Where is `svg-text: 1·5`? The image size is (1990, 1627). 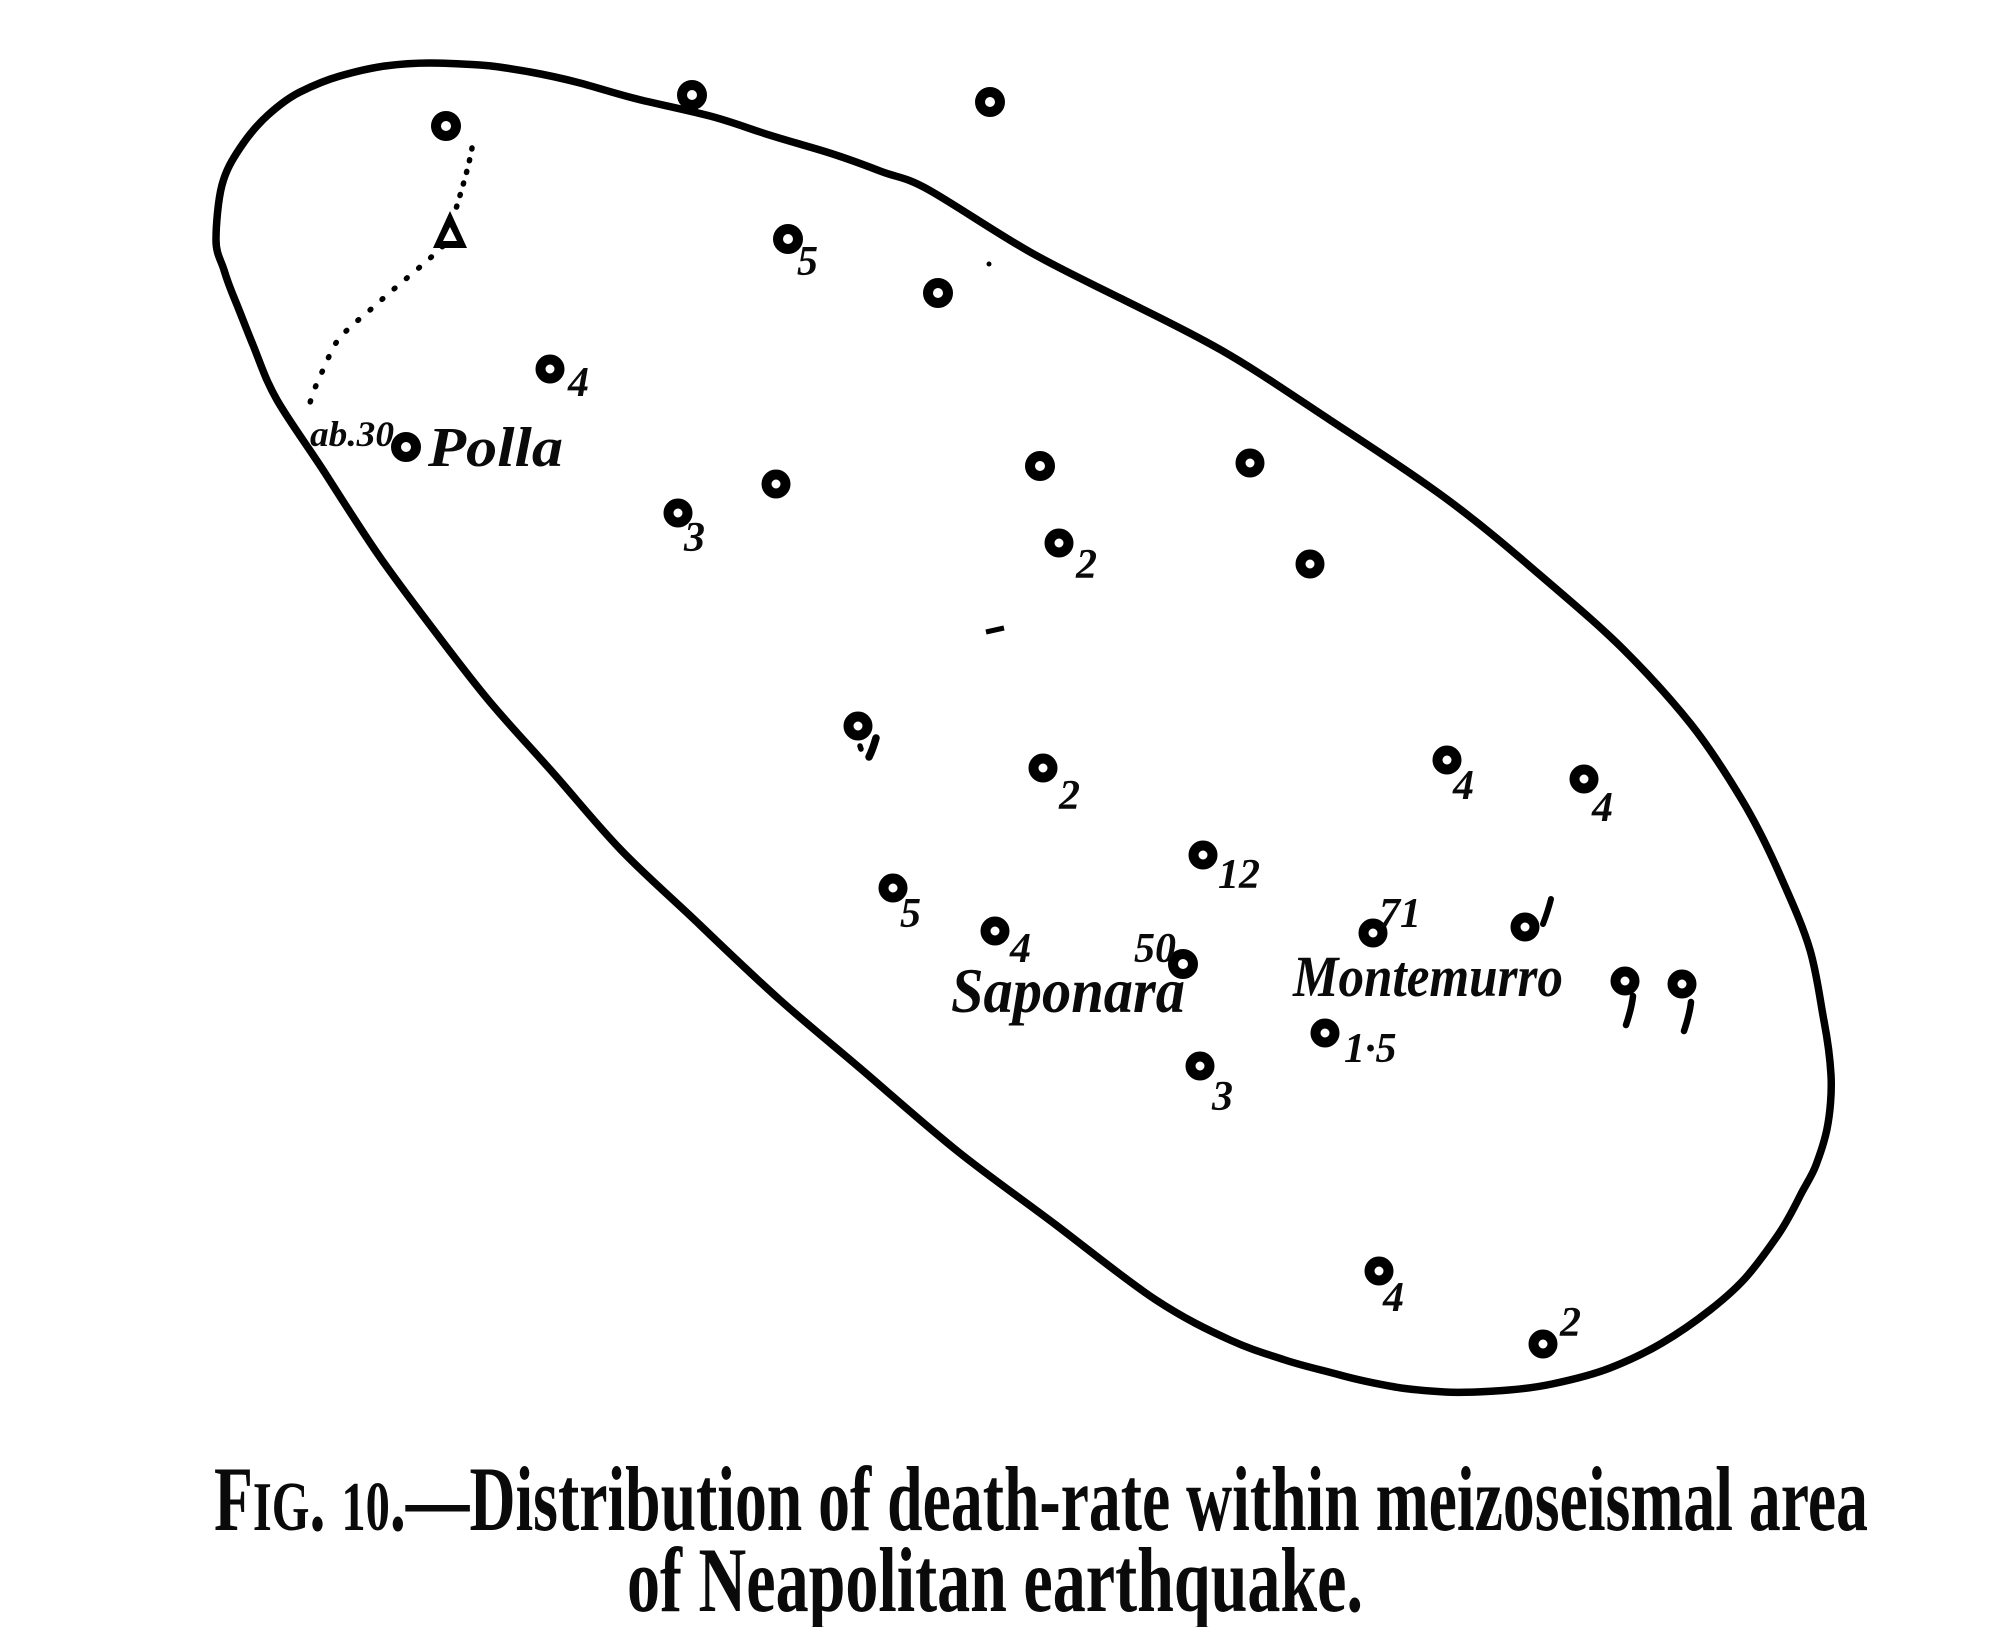 svg-text: 1·5 is located at coordinates (1370, 1049).